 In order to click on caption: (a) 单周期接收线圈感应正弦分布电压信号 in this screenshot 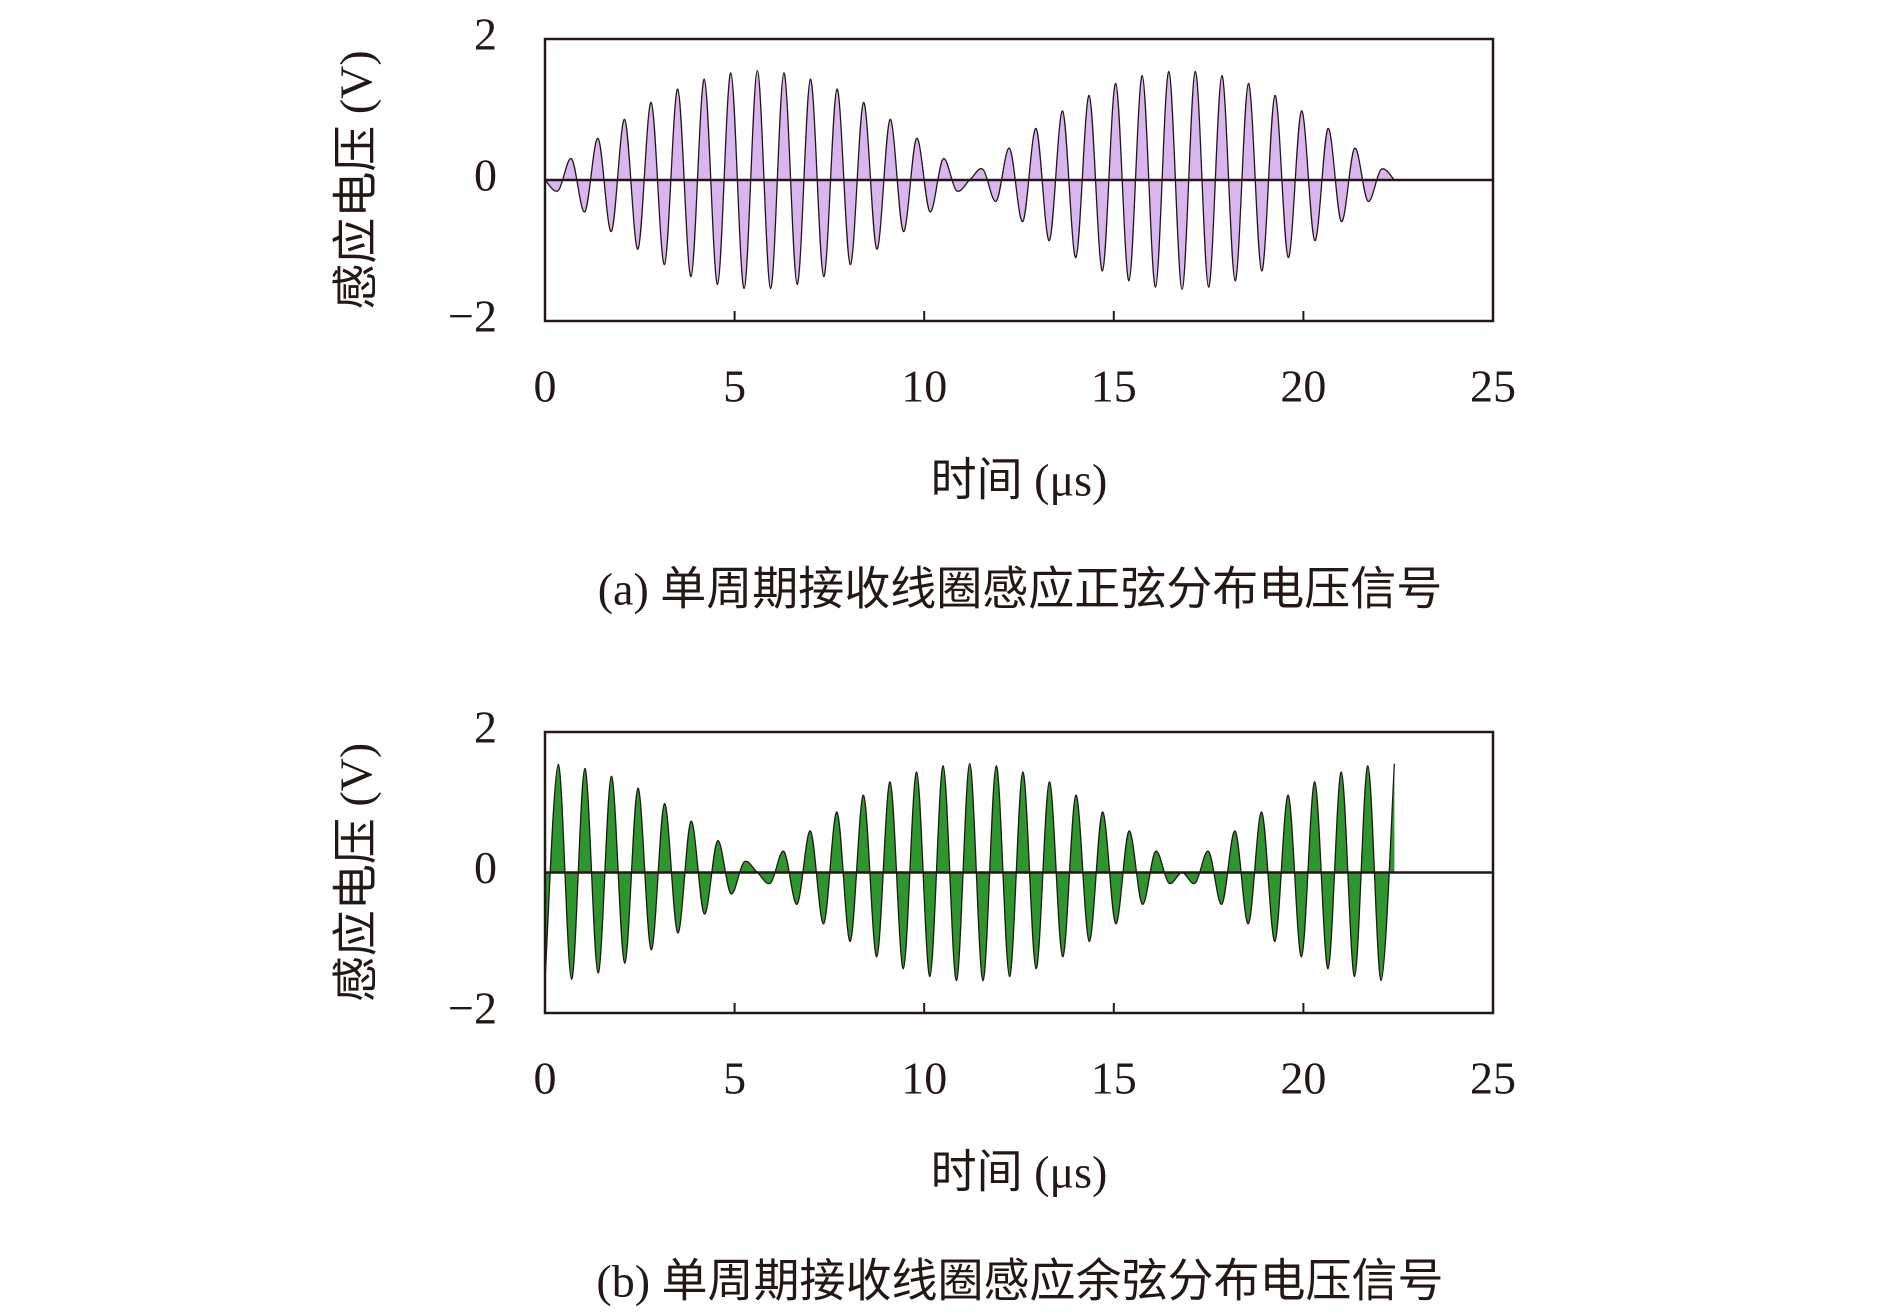, I will do `click(1020, 589)`.